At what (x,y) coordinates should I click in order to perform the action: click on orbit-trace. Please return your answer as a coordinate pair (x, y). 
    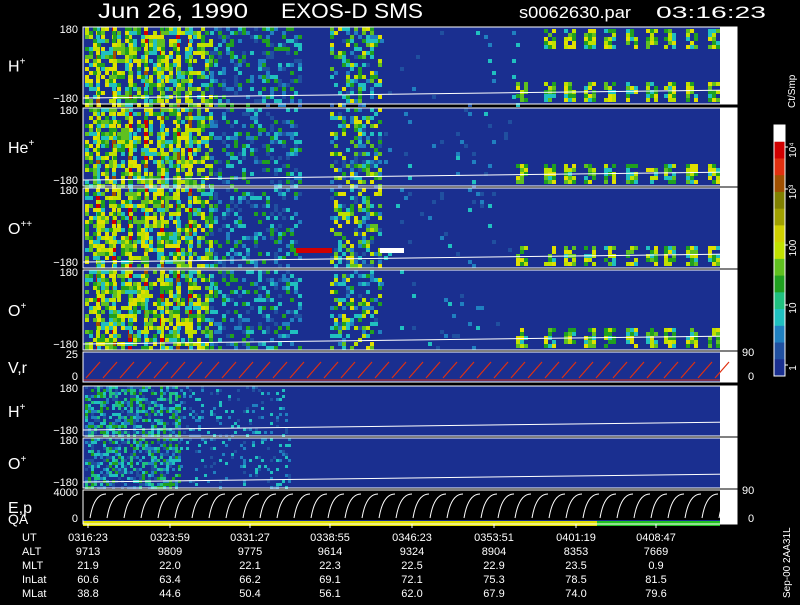
    Looking at the image, I should click on (410, 94).